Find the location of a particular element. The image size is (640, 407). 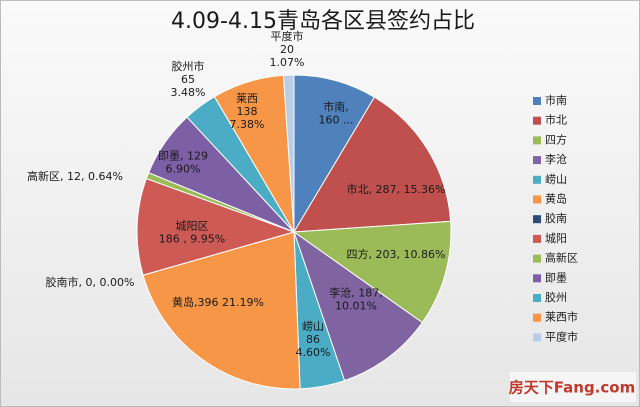

data-label: 市北, 287, 15.36% is located at coordinates (396, 189).